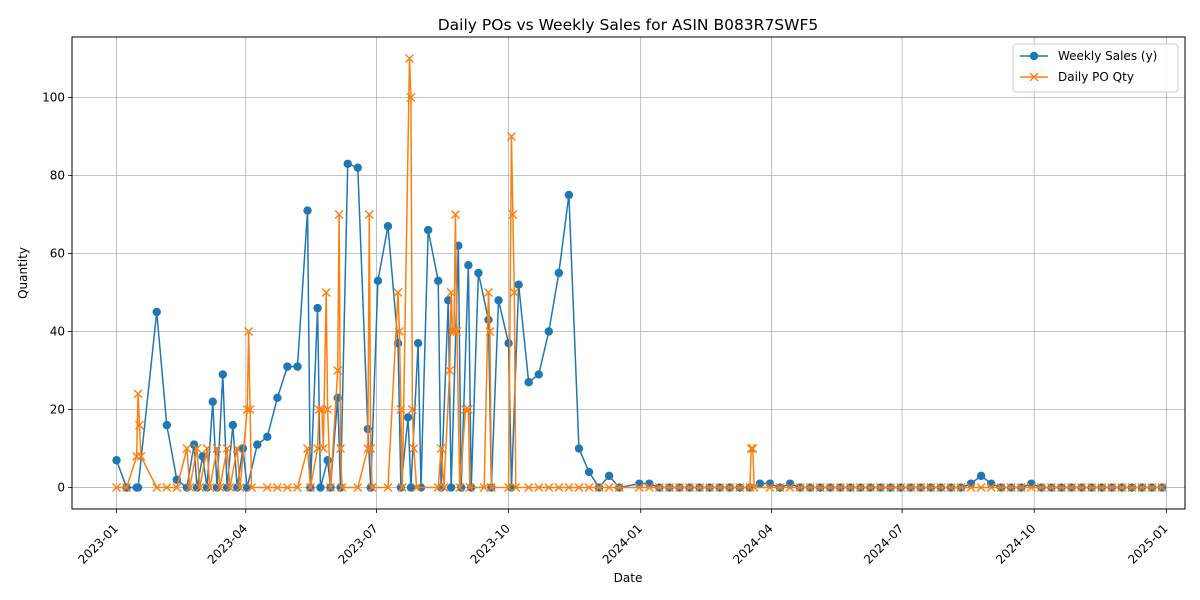 The height and width of the screenshot is (600, 1200). Describe the element at coordinates (61, 488) in the screenshot. I see `y-tick-label: 0` at that location.